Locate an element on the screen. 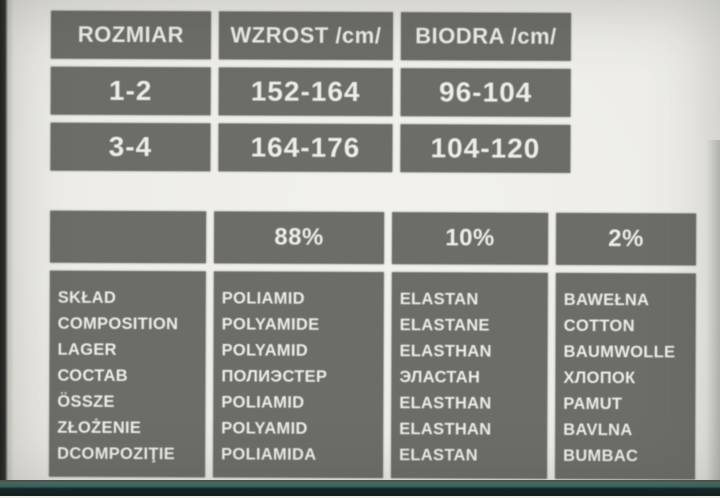  composition-label-line: COMPOSITION is located at coordinates (118, 324).